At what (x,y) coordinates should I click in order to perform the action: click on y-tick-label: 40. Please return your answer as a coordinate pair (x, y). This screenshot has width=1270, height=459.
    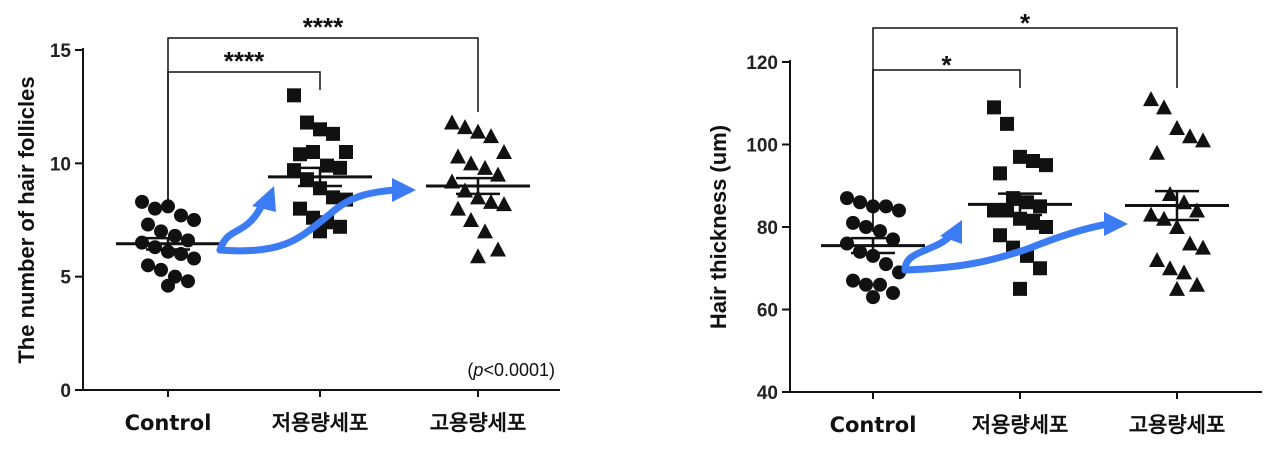
    Looking at the image, I should click on (767, 393).